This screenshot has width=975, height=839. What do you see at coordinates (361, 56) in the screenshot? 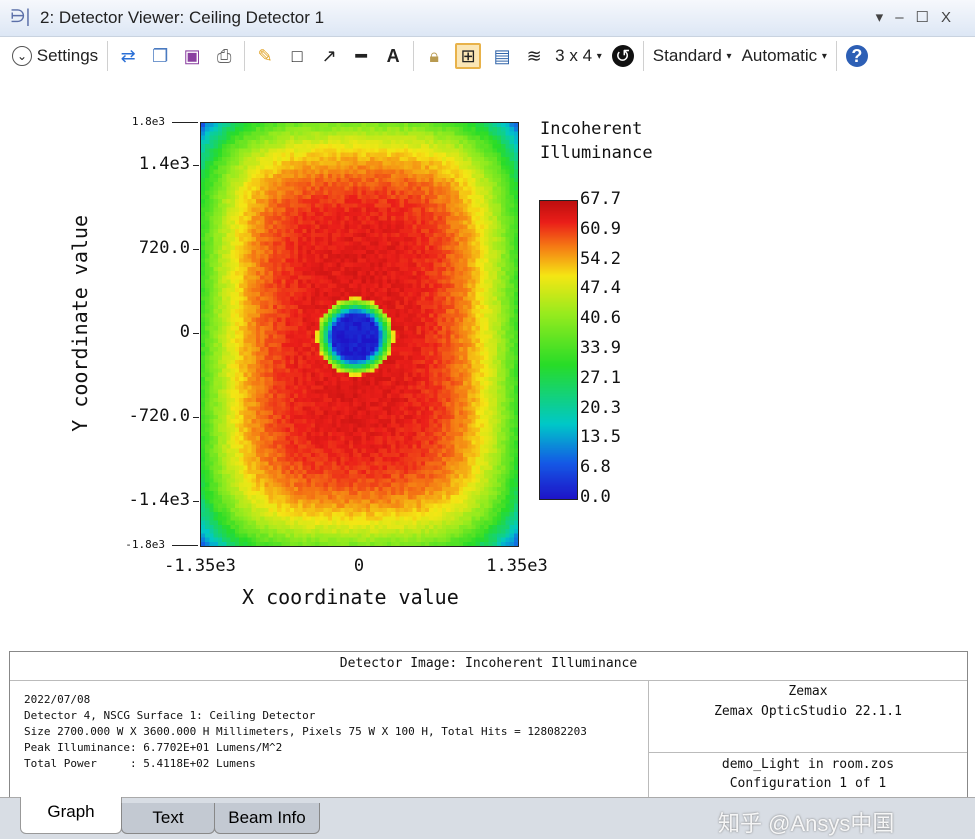
I see `line-icon: ━` at bounding box center [361, 56].